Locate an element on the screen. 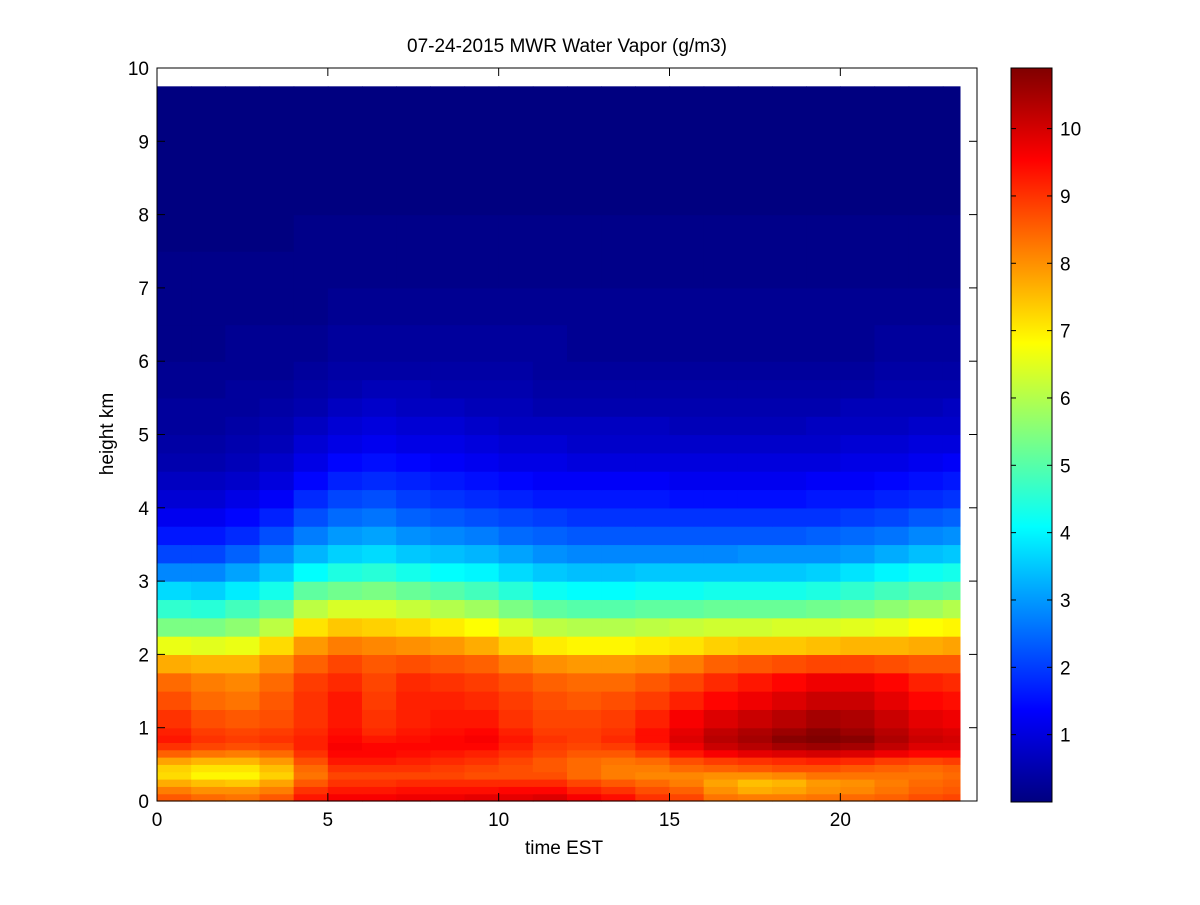 Image resolution: width=1200 pixels, height=905 pixels. y-tick-label: 6 is located at coordinates (143, 362).